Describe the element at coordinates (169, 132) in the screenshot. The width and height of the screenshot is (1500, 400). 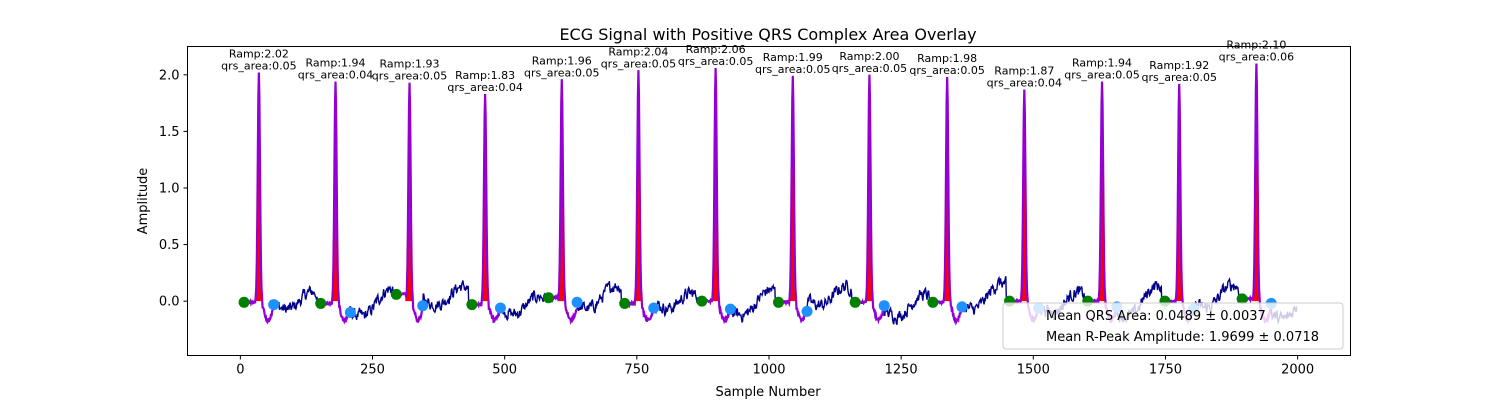
I see `y-tick-label: 1.5` at that location.